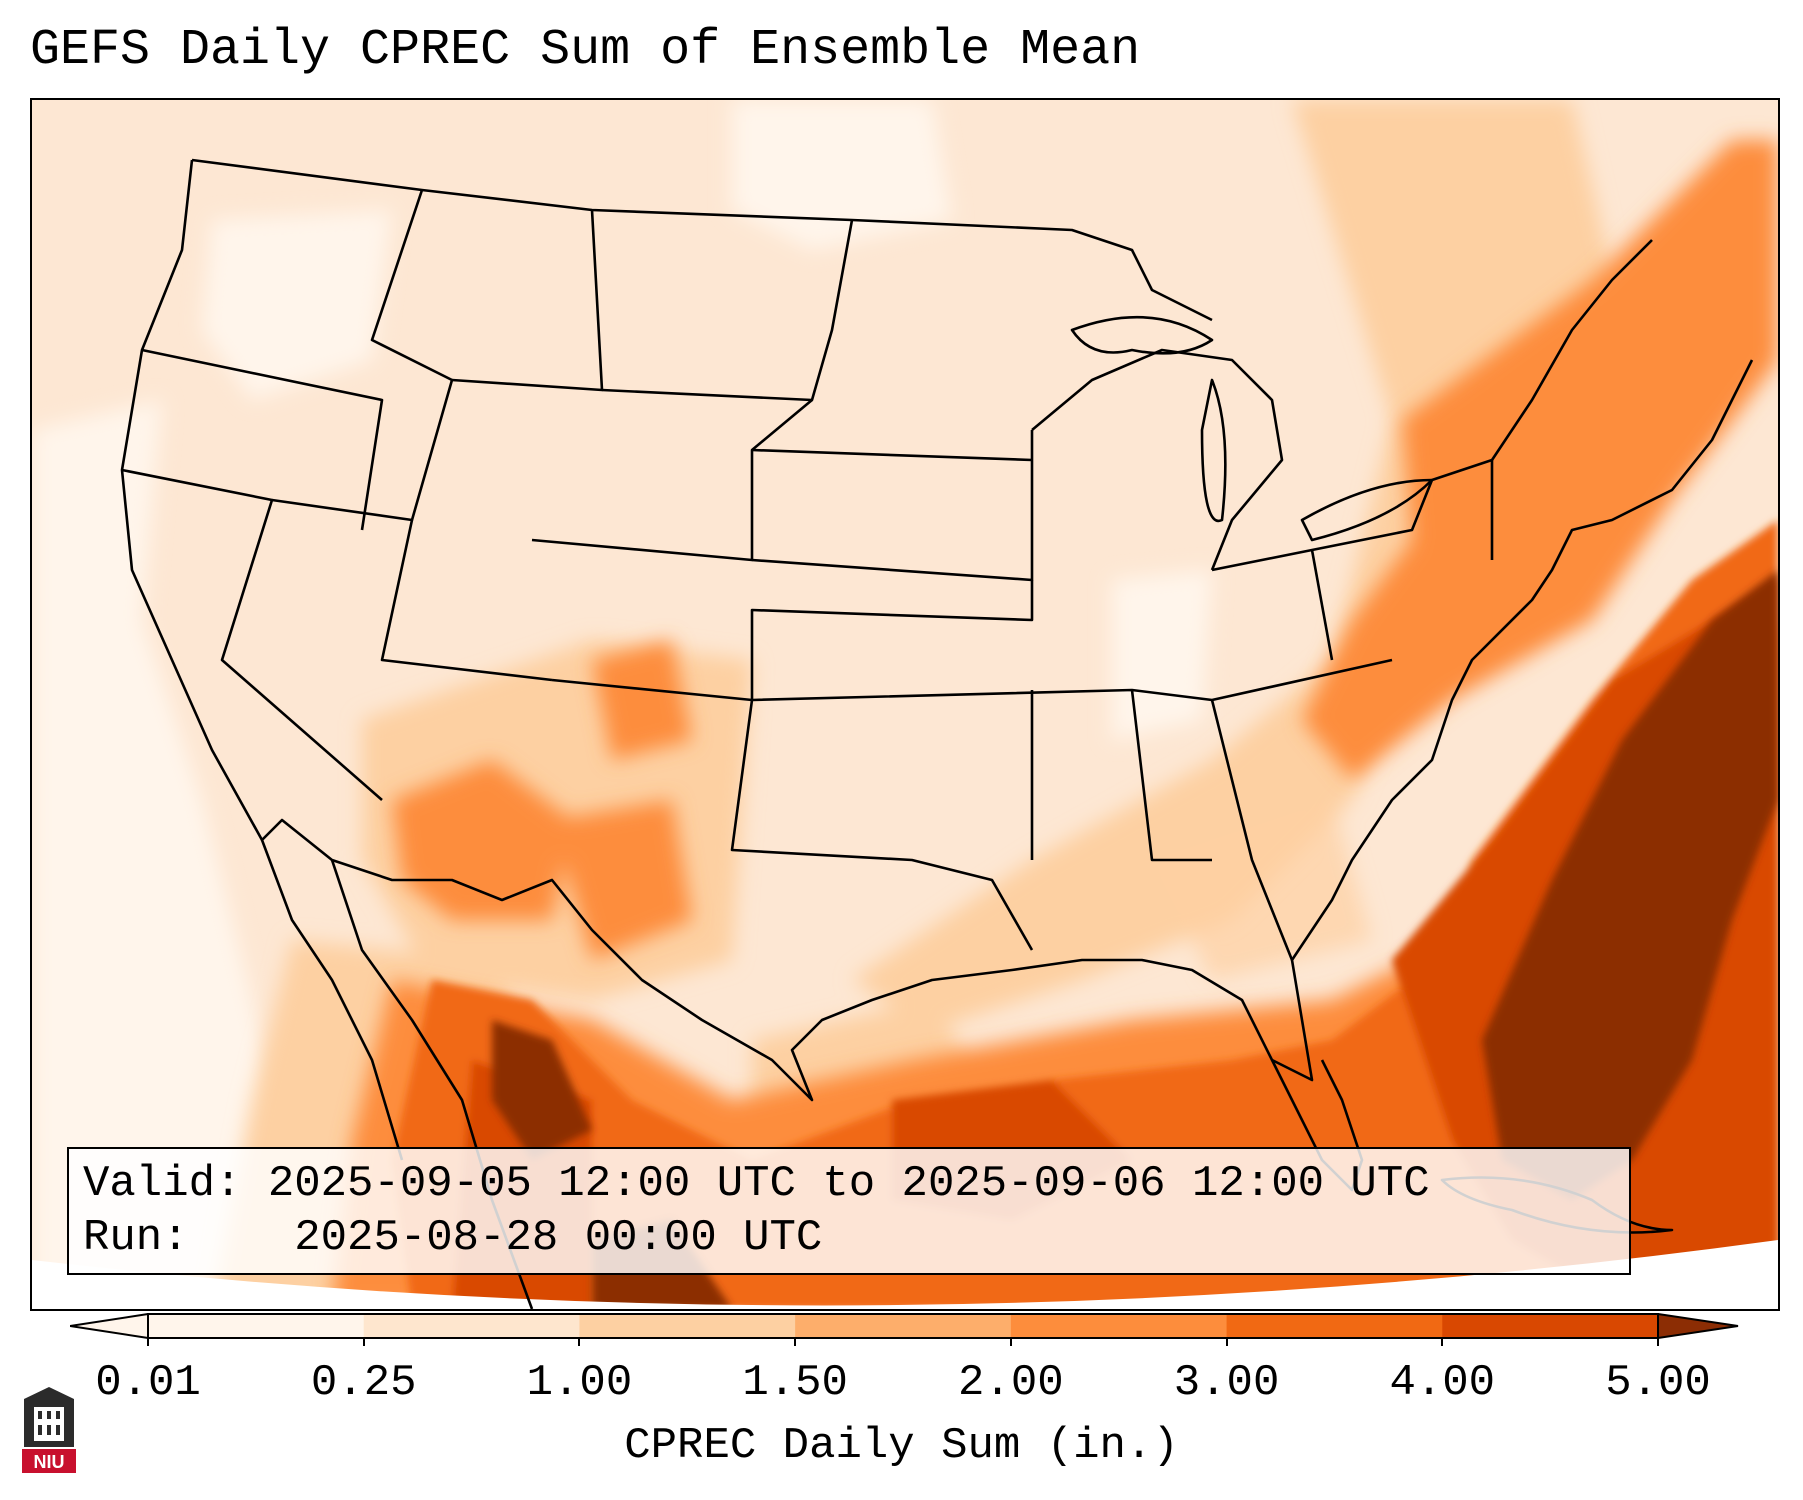 The width and height of the screenshot is (1803, 1500). I want to click on logo-text: NIU, so click(49, 1462).